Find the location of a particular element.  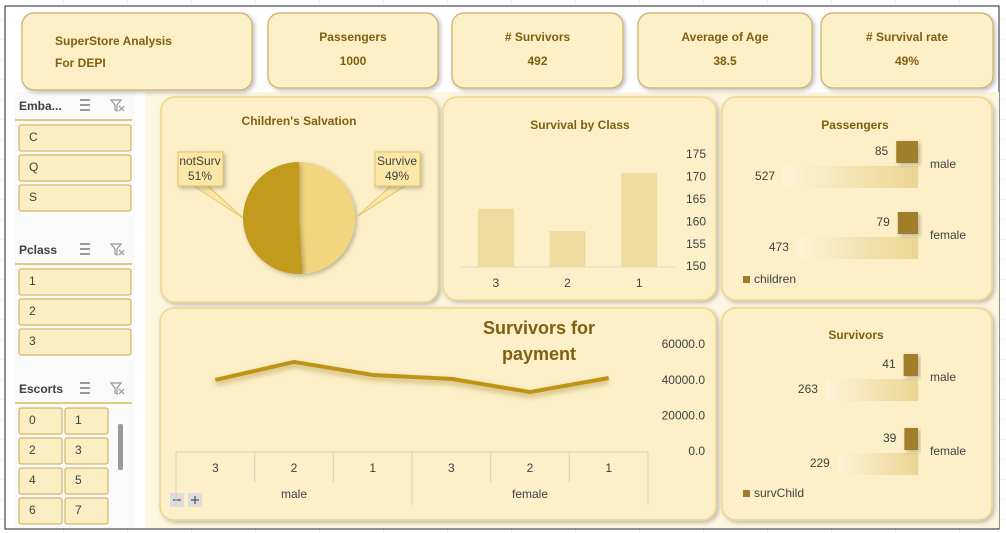

callout-category: Survive is located at coordinates (397, 161).